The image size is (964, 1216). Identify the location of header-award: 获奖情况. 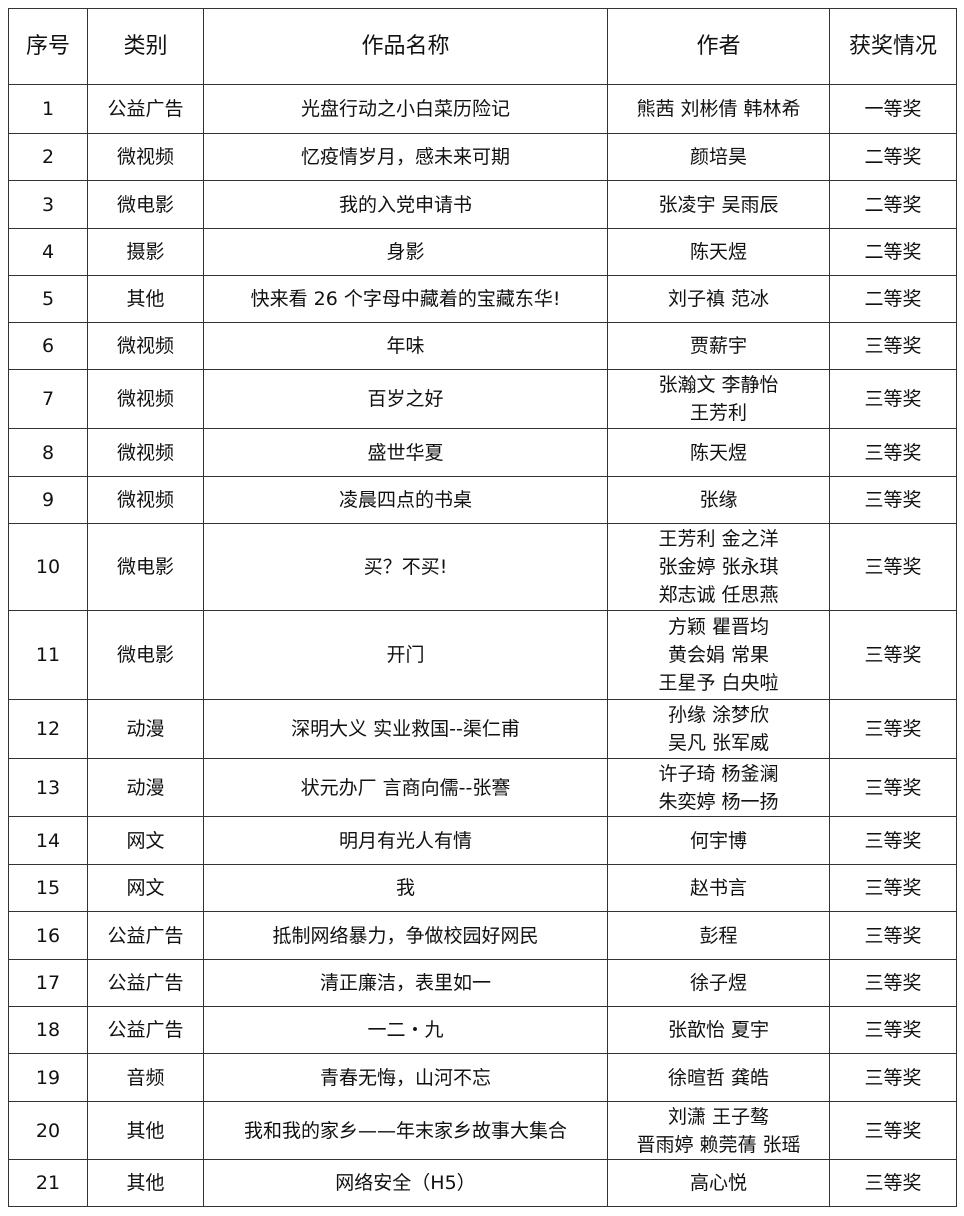
(893, 46).